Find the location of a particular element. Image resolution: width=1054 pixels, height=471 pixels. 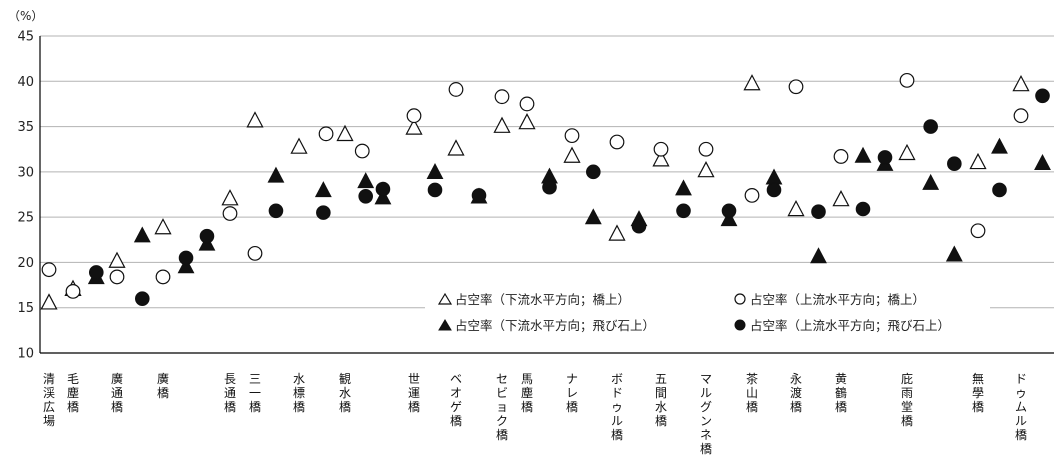

y-axis-unit-label: （%） is located at coordinates (25, 16).